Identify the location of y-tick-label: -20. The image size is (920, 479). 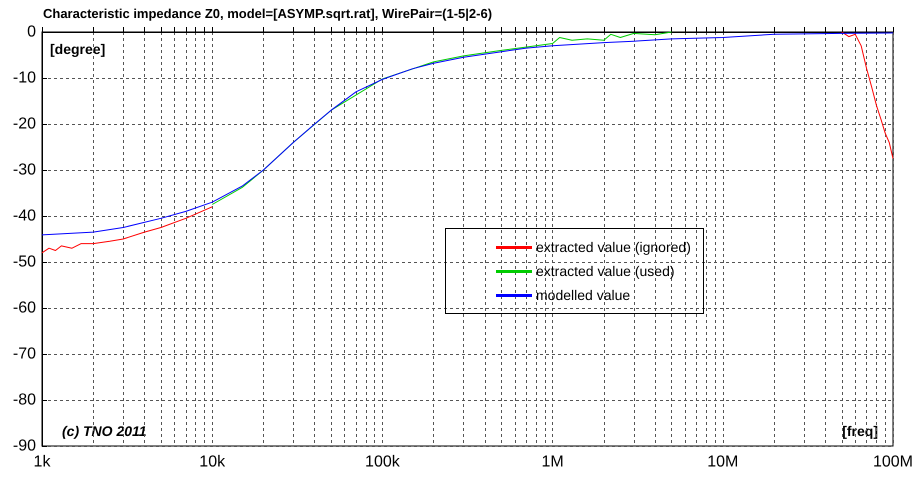
(24, 124).